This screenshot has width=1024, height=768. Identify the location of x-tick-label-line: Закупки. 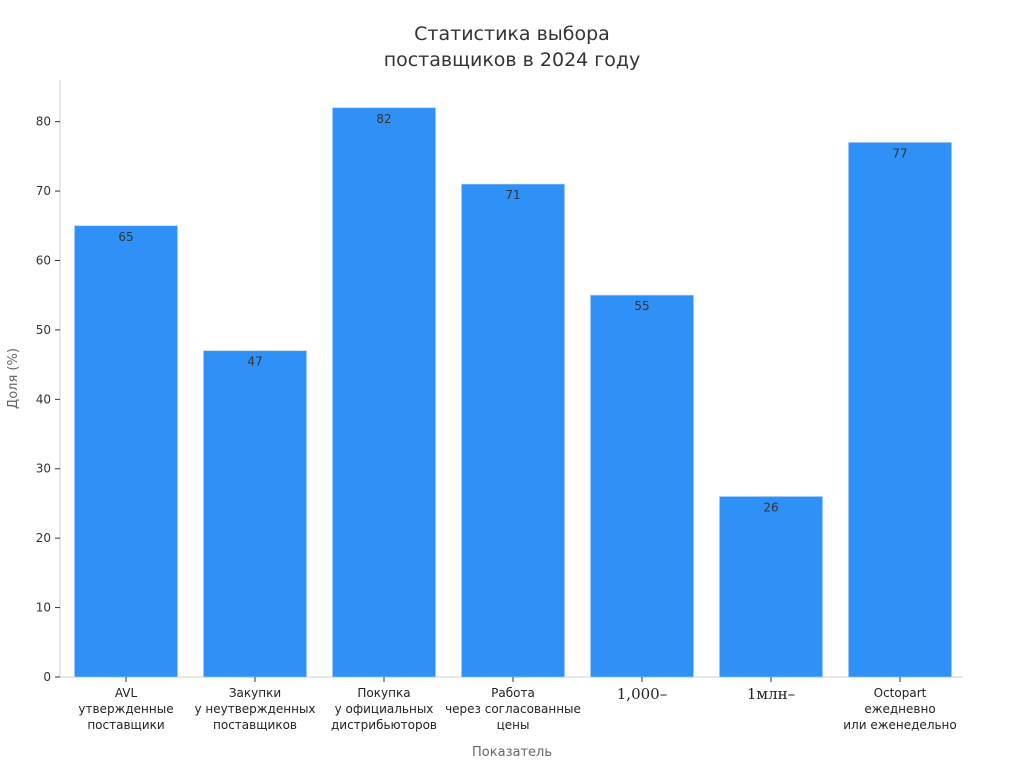
(255, 693).